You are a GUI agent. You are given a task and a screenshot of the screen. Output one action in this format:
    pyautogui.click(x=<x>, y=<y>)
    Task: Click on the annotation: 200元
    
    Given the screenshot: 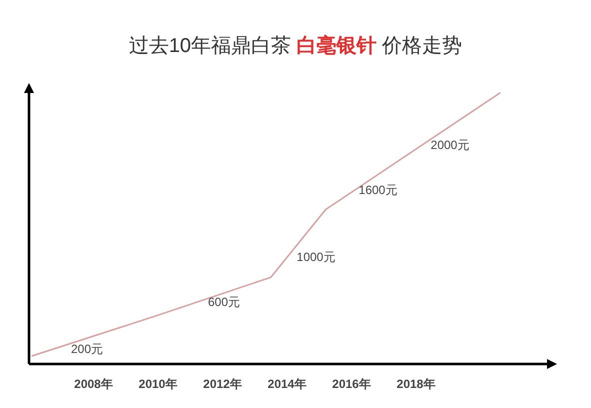 What is the action you would take?
    pyautogui.click(x=87, y=349)
    